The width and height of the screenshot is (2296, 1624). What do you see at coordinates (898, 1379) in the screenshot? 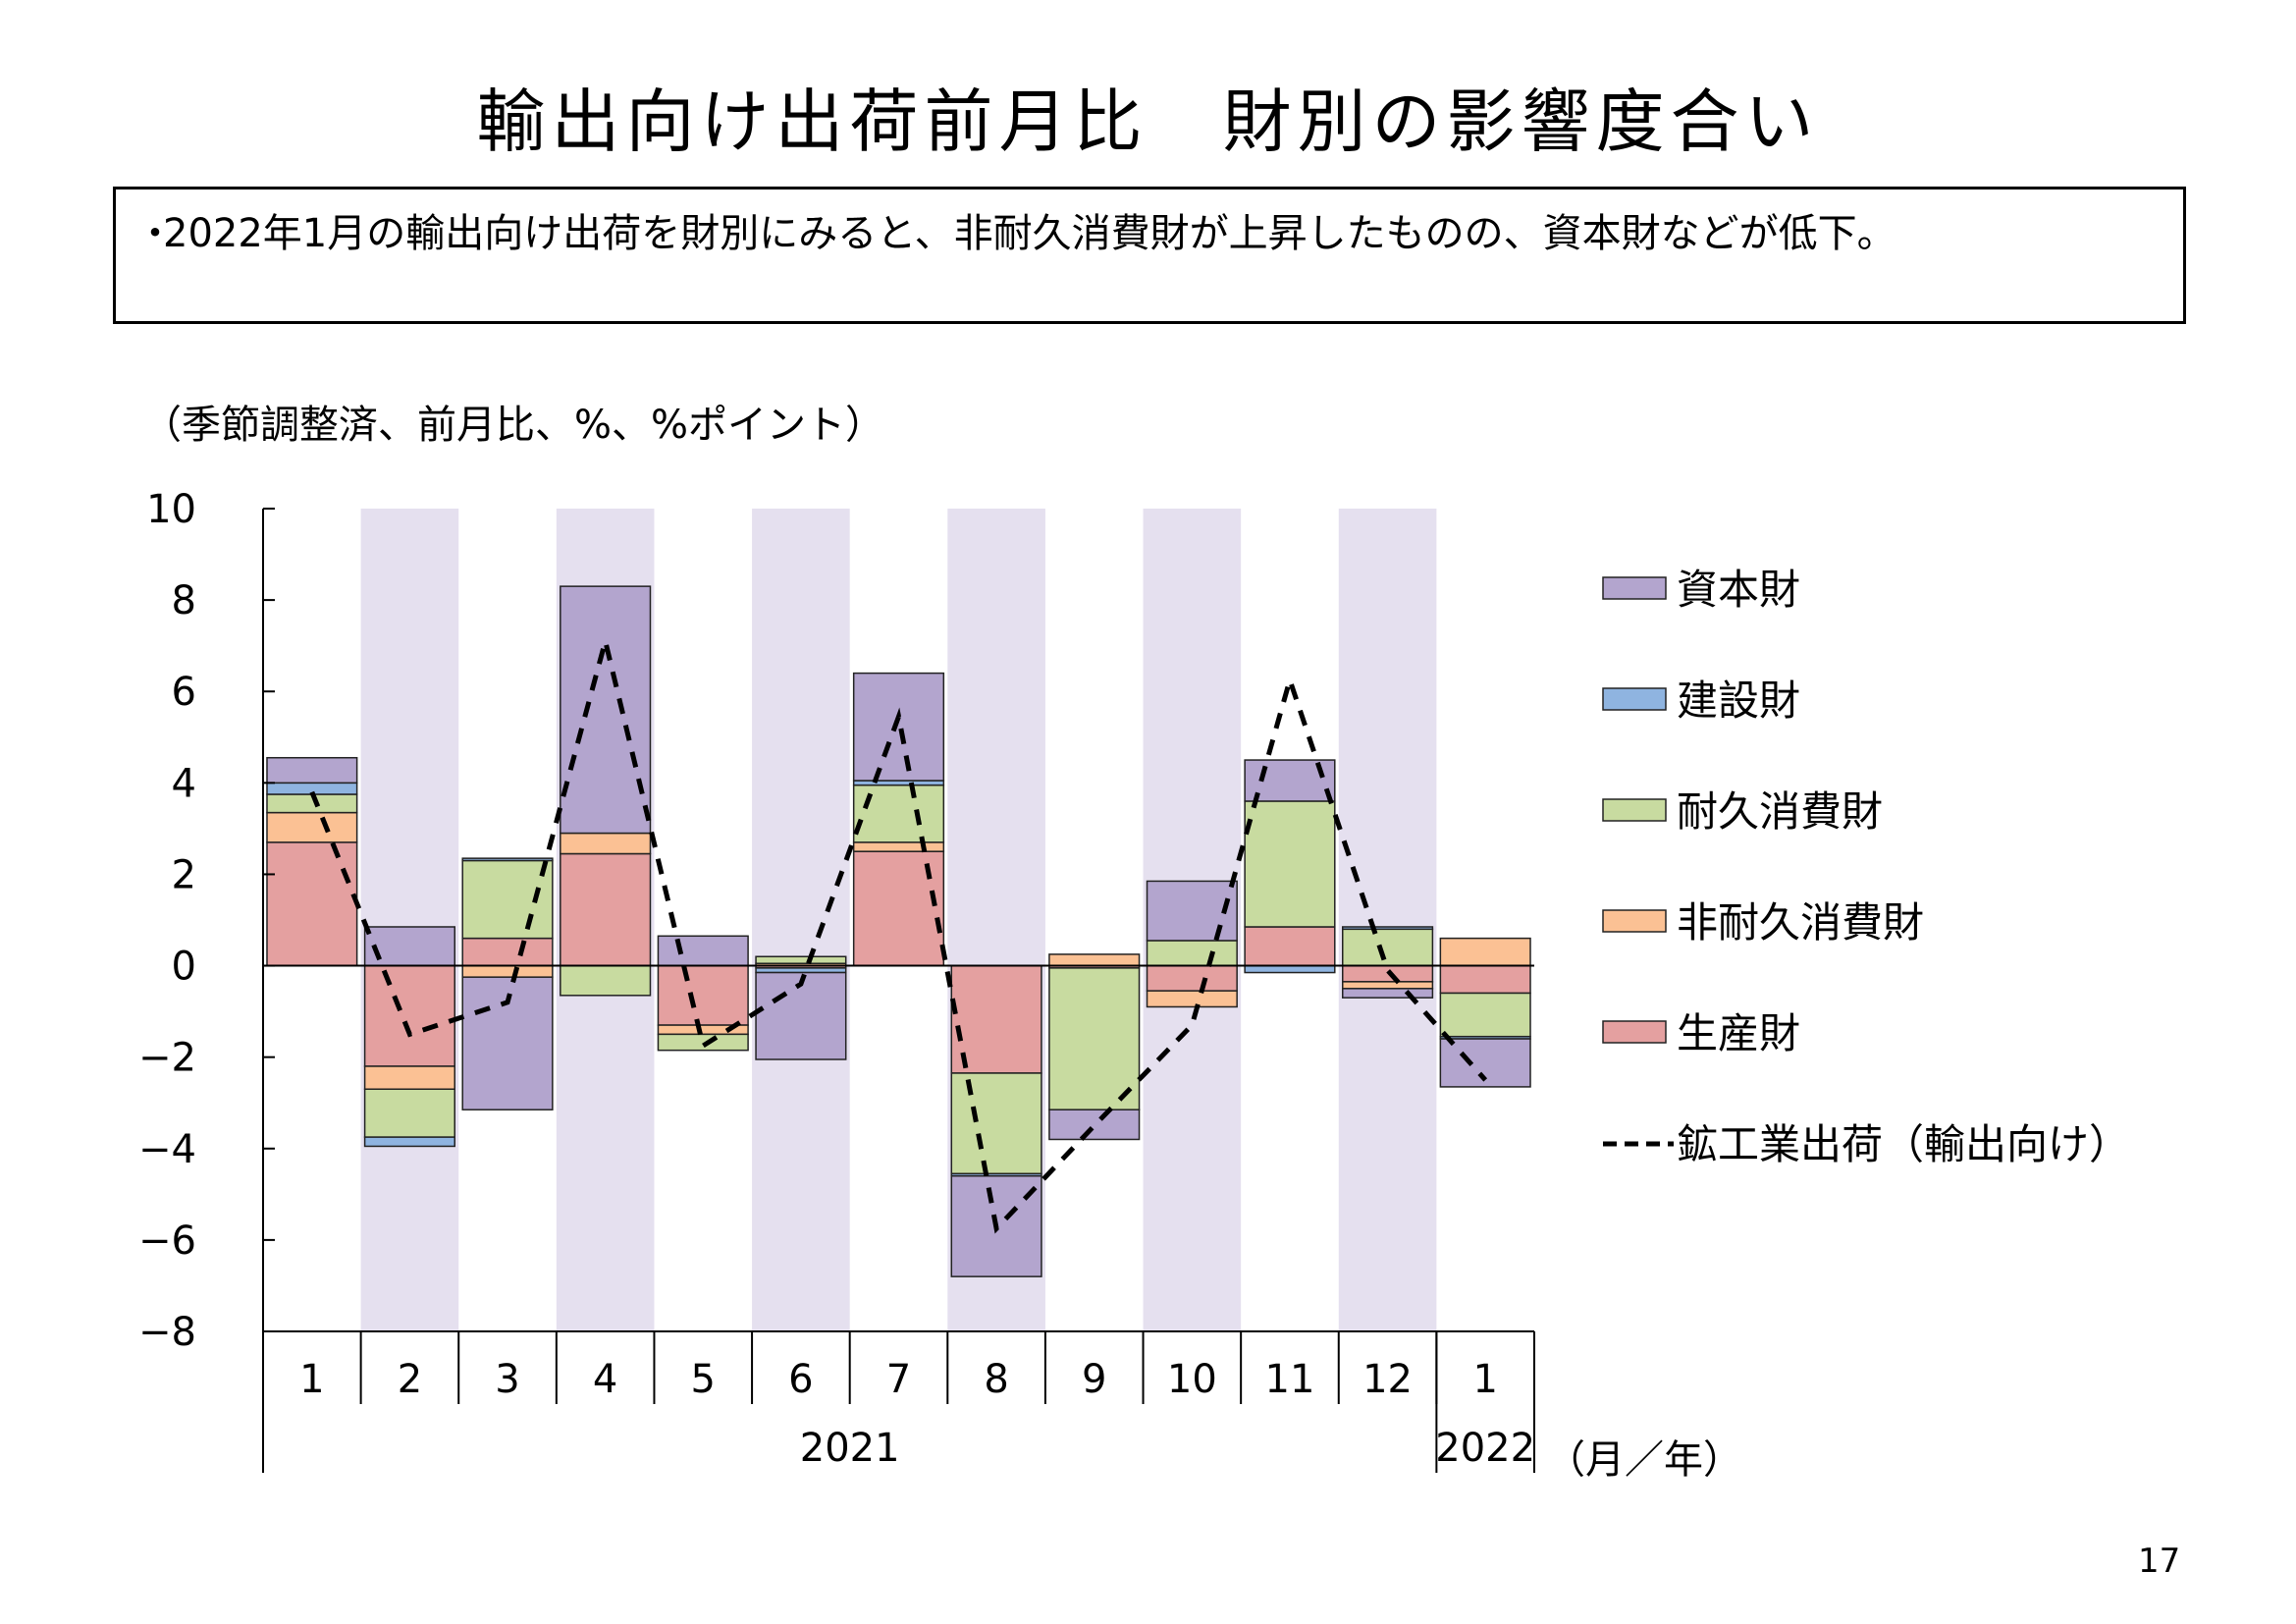
I see `x-tick-label: 7` at bounding box center [898, 1379].